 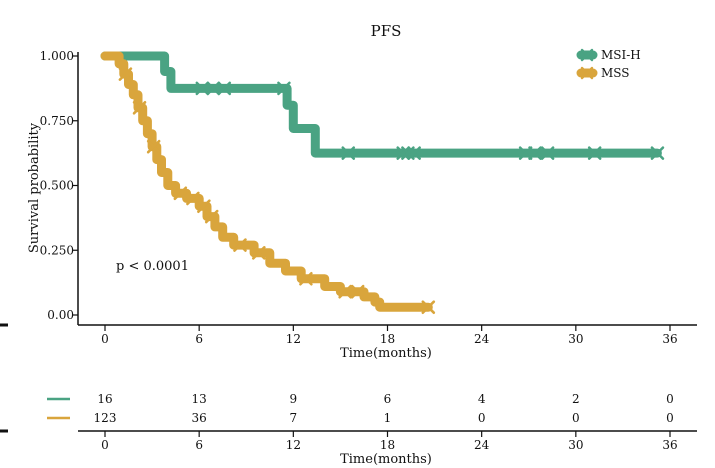 What do you see at coordinates (152, 266) in the screenshot?
I see `p-value-annotation: p < 0.0001` at bounding box center [152, 266].